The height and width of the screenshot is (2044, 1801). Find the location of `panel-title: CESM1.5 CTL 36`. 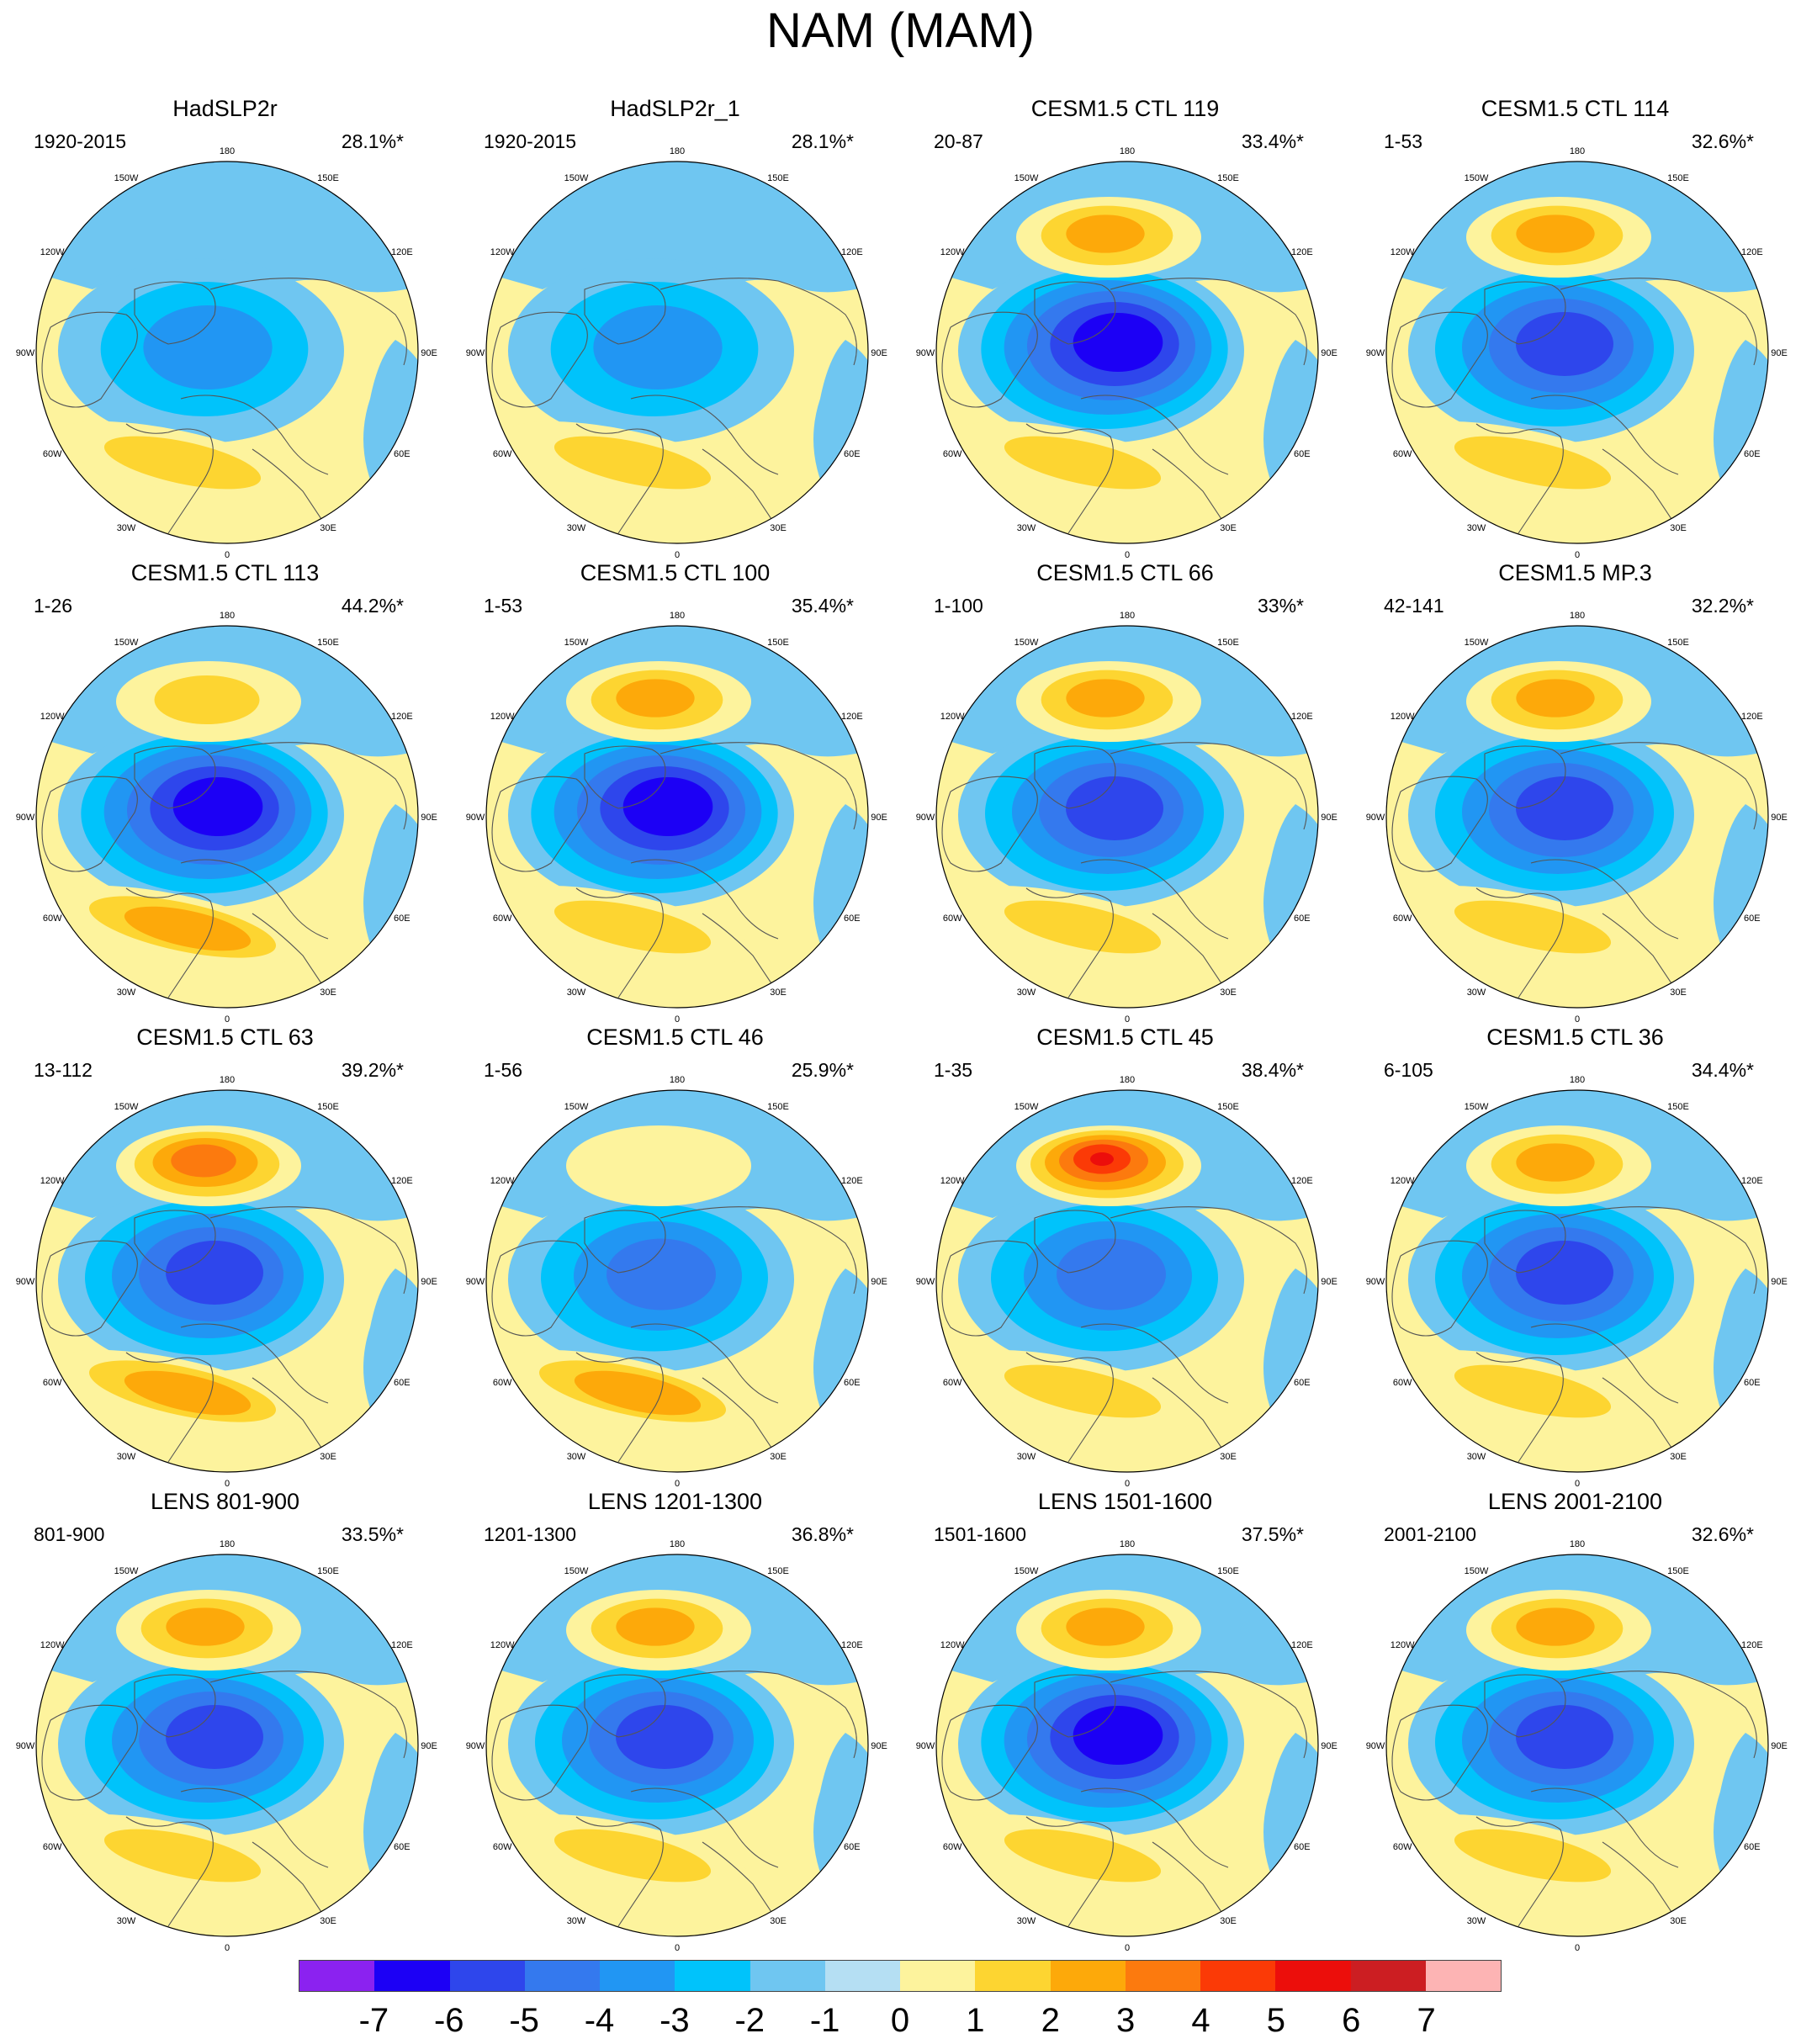

panel-title: CESM1.5 CTL 36 is located at coordinates (1575, 1037).